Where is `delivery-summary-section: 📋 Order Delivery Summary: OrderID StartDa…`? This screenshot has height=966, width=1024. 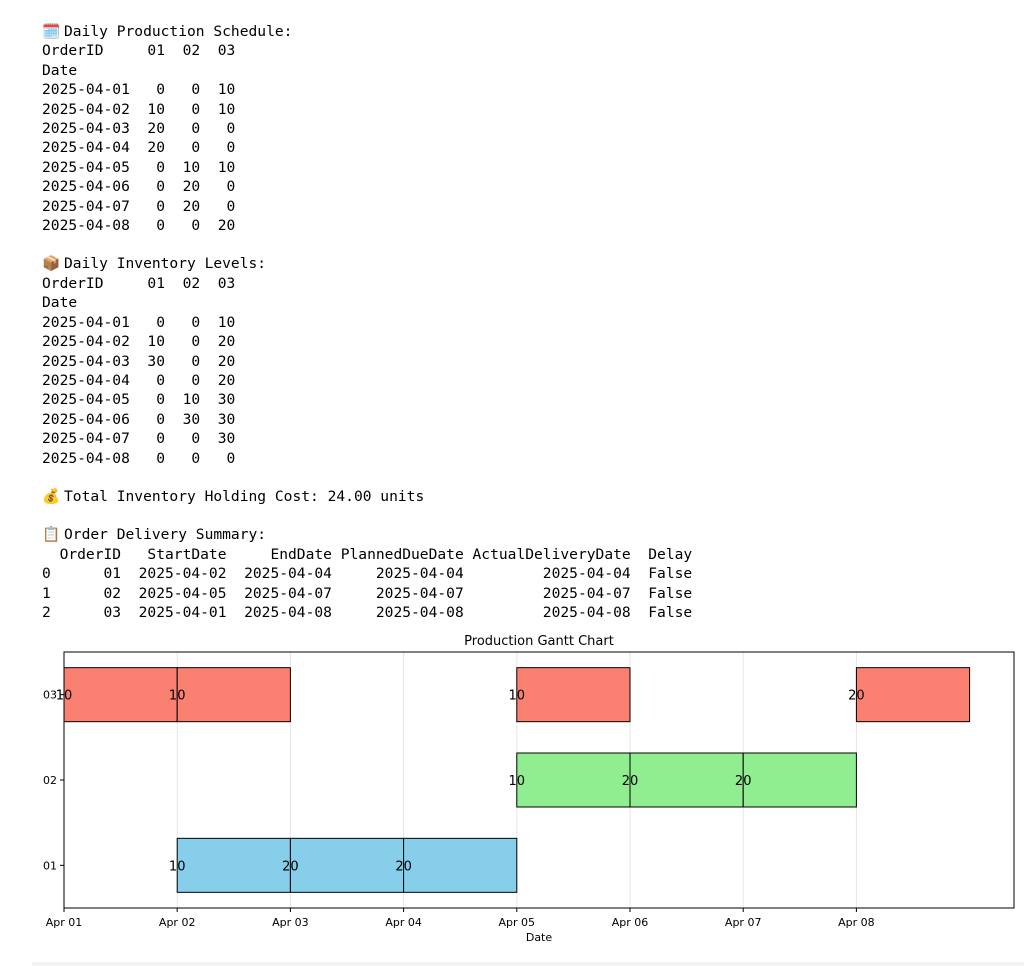
delivery-summary-section: 📋 Order Delivery Summary: OrderID StartDa… is located at coordinates (512, 573).